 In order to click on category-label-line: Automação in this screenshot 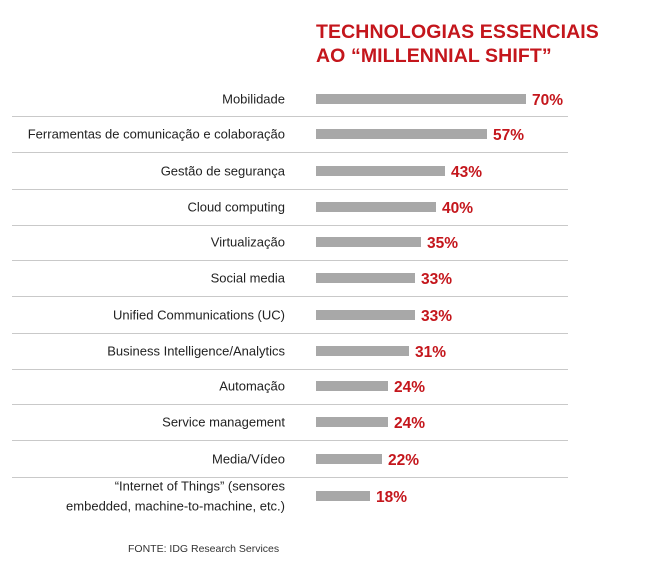, I will do `click(252, 386)`.